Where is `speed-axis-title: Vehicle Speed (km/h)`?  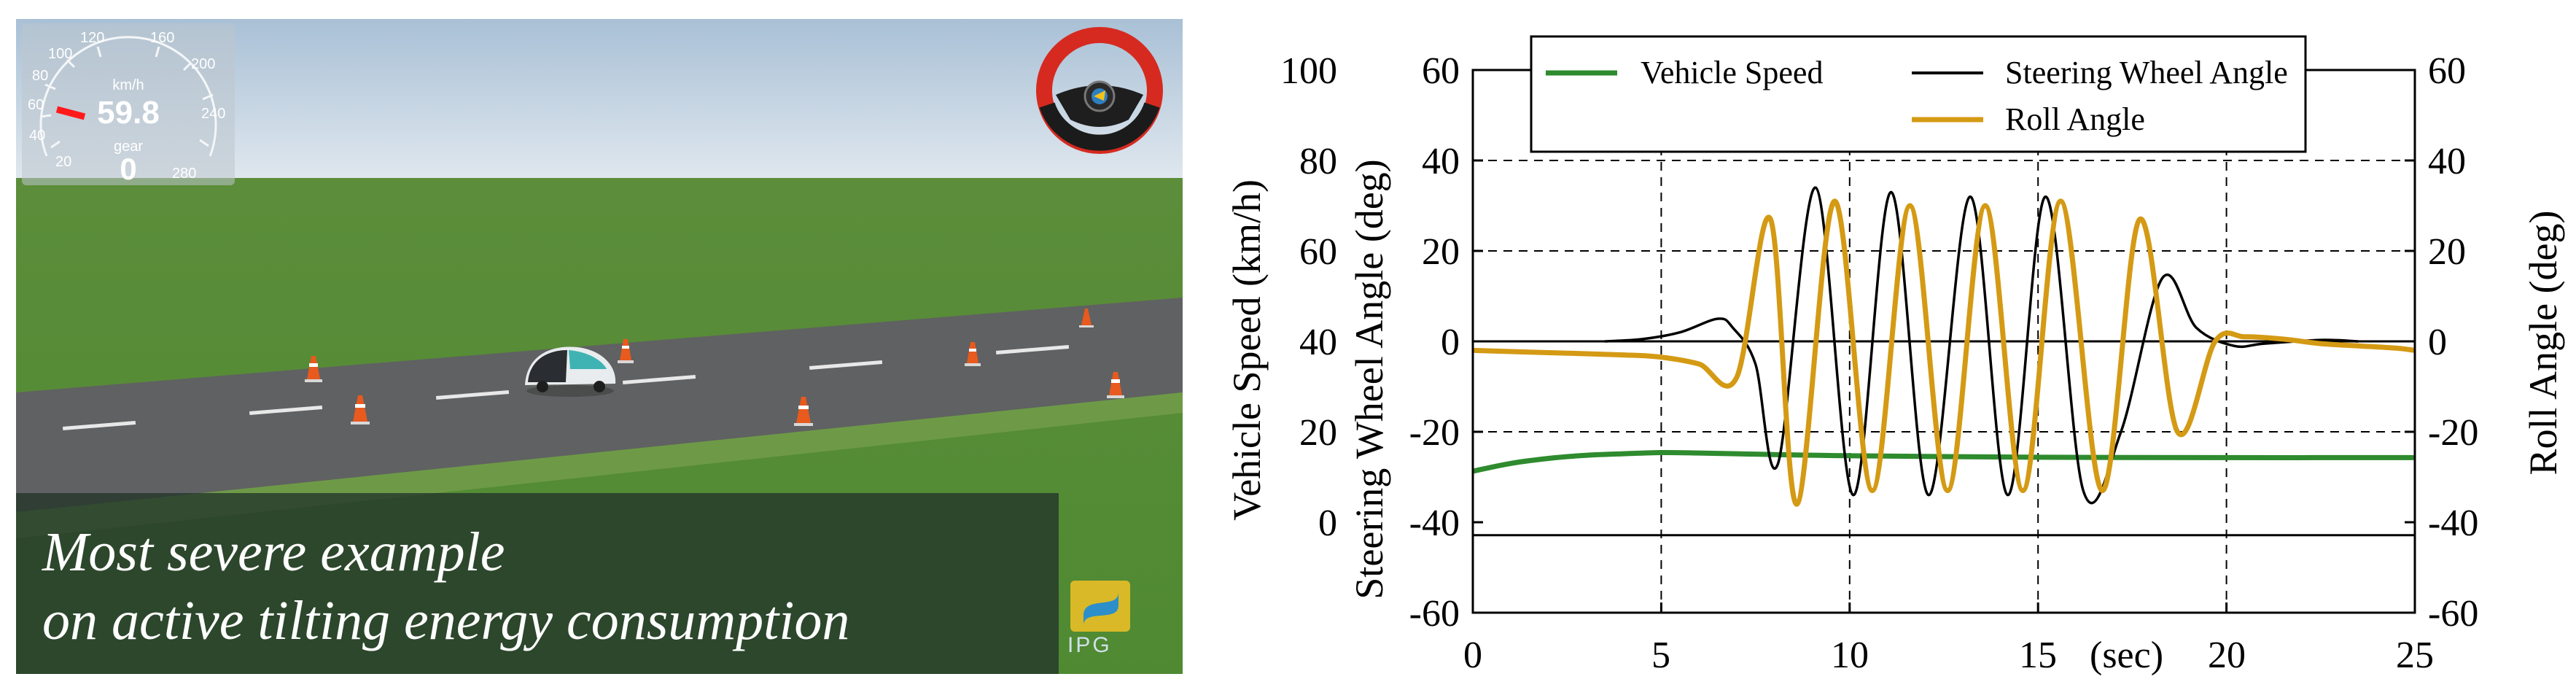
speed-axis-title: Vehicle Speed (km/h) is located at coordinates (1247, 350).